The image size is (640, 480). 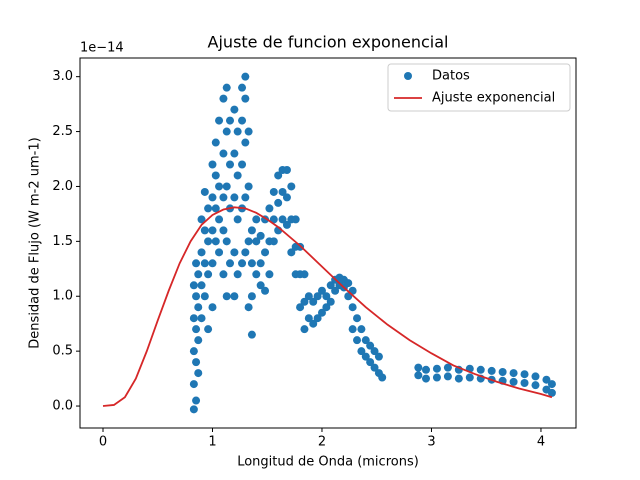 What do you see at coordinates (431, 442) in the screenshot?
I see `x-tick-label: 3` at bounding box center [431, 442].